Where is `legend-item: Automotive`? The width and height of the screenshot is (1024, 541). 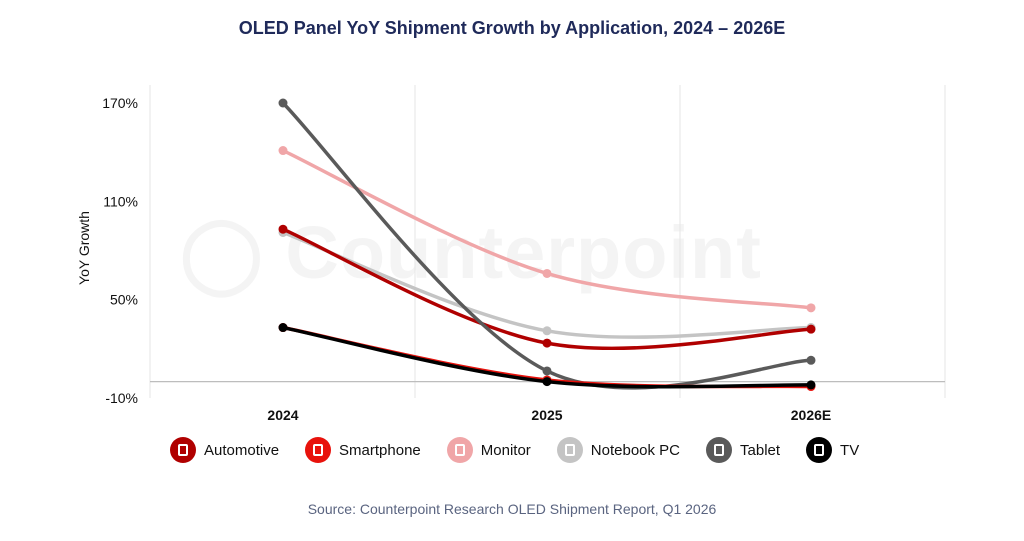 legend-item: Automotive is located at coordinates (224, 450).